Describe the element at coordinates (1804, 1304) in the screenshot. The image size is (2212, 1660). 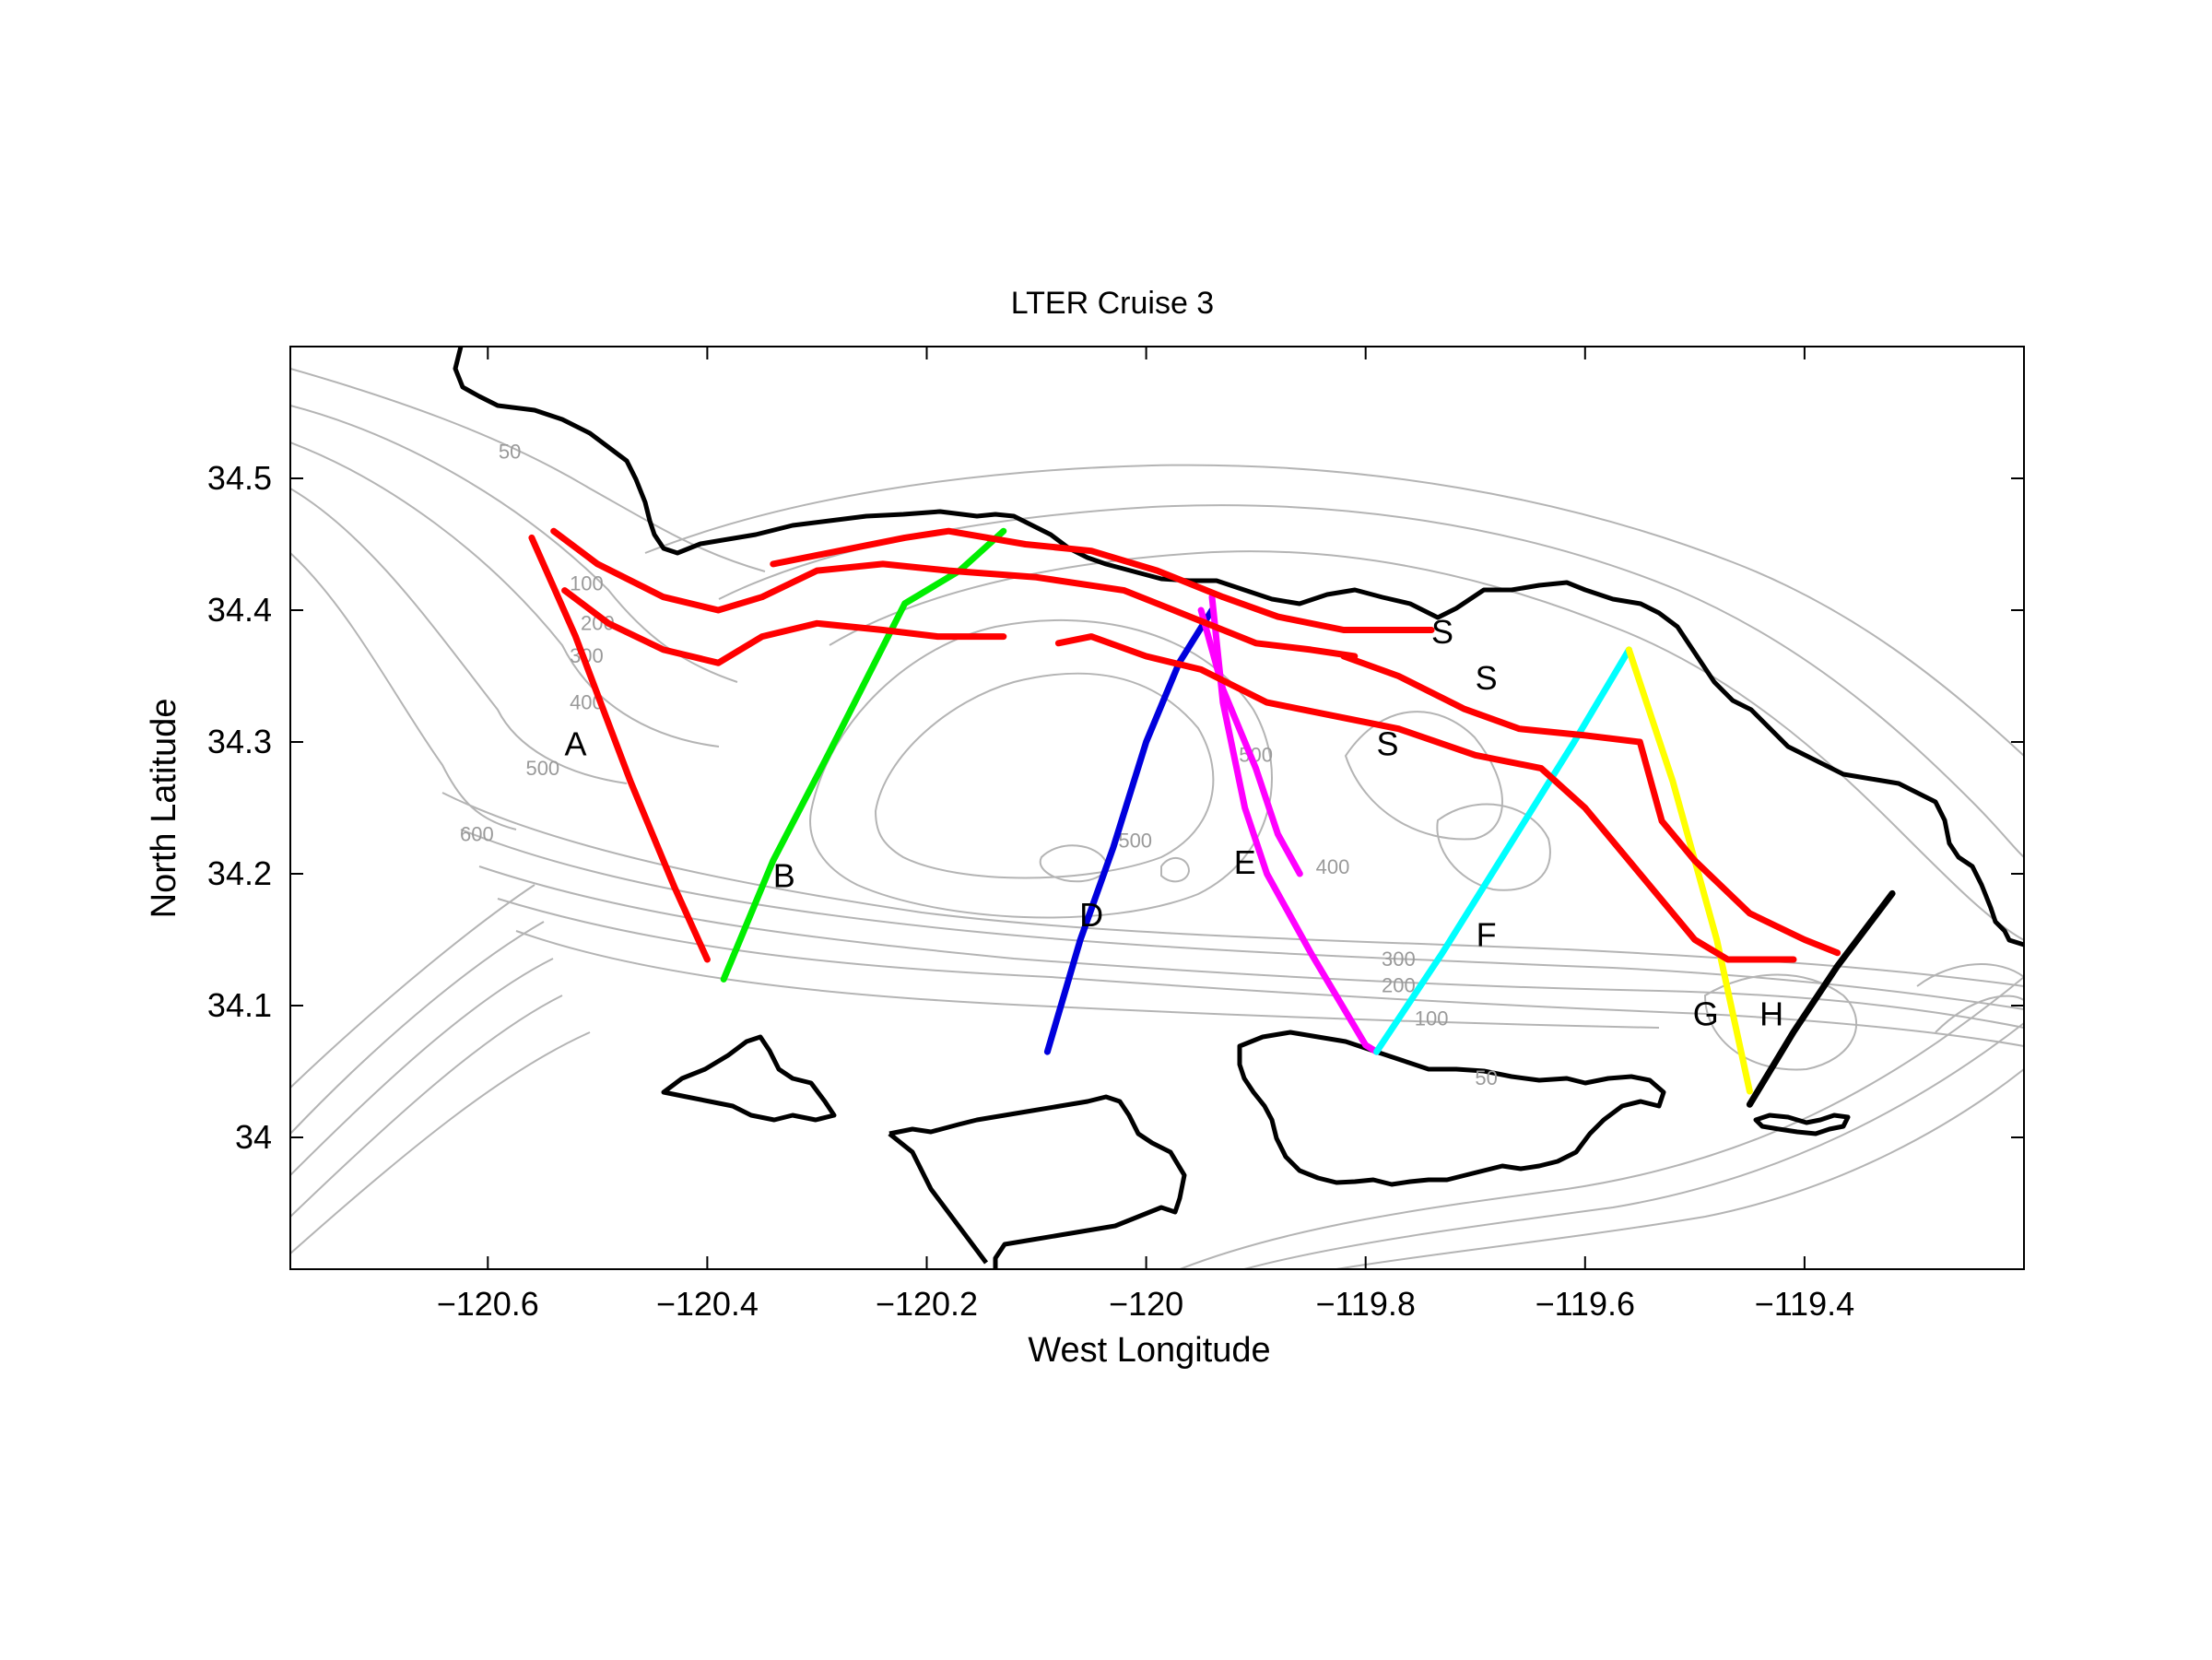
I see `x-tick-label: −119.4` at that location.